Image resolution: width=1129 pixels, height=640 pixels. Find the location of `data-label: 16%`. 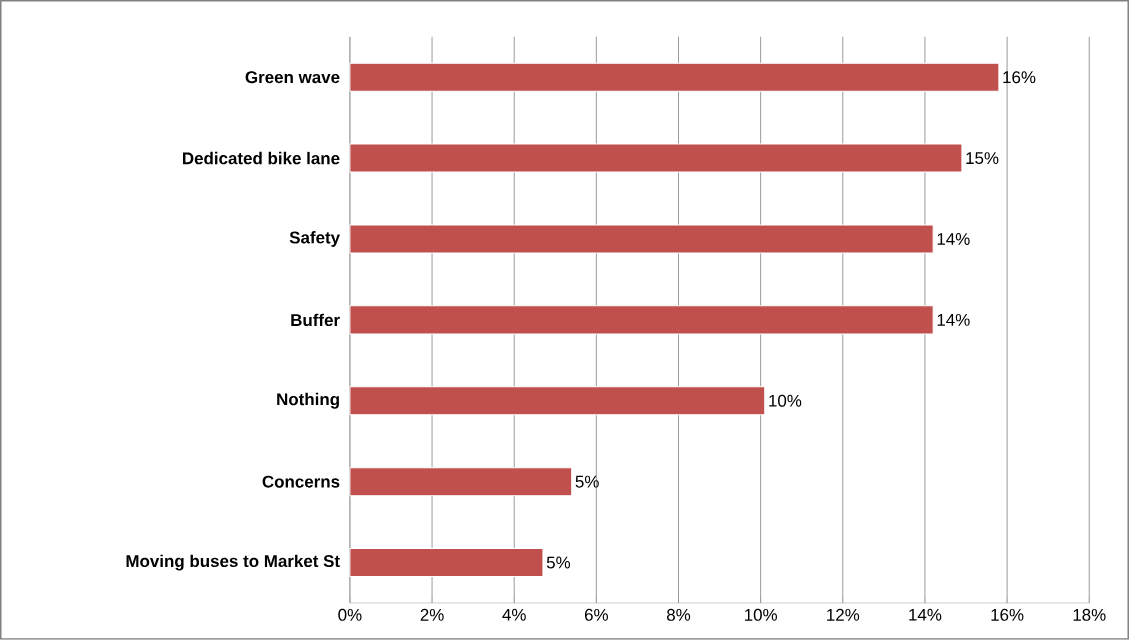

data-label: 16% is located at coordinates (1019, 77).